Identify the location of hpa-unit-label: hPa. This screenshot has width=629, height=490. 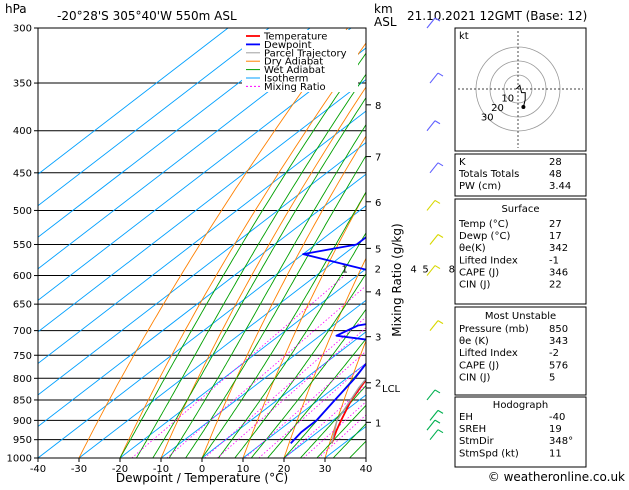
(16, 9).